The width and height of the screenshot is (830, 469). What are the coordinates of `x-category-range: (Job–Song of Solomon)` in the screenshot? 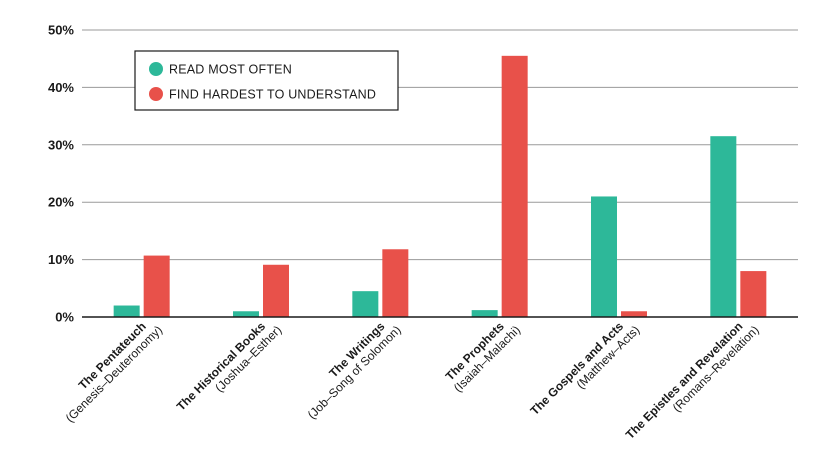 It's located at (354, 372).